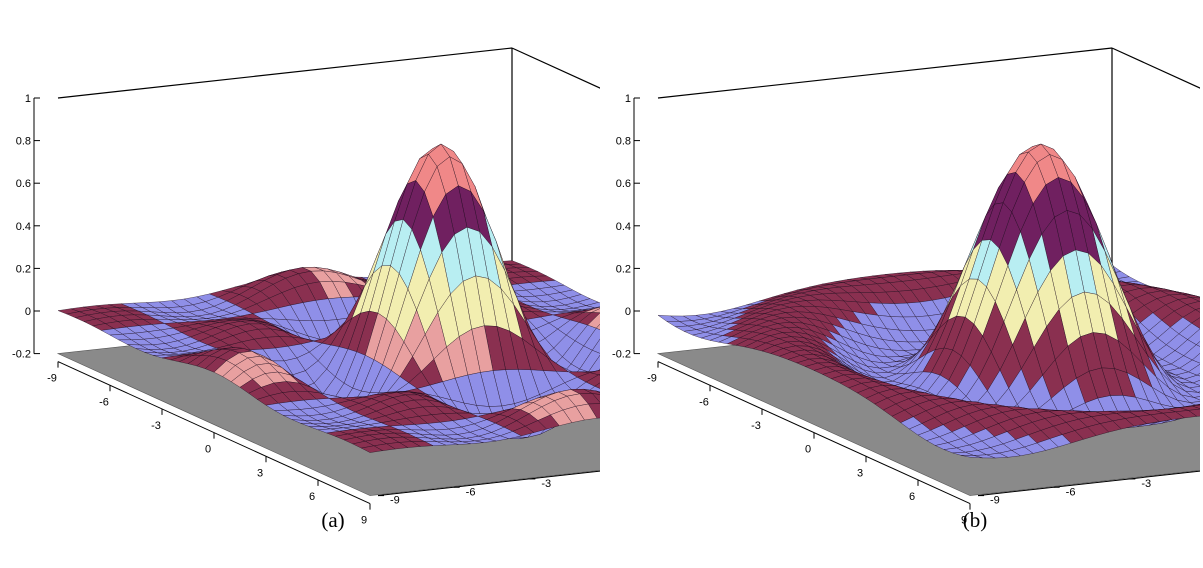 This screenshot has width=1203, height=568. Describe the element at coordinates (333, 520) in the screenshot. I see `caption-a: (a)` at that location.